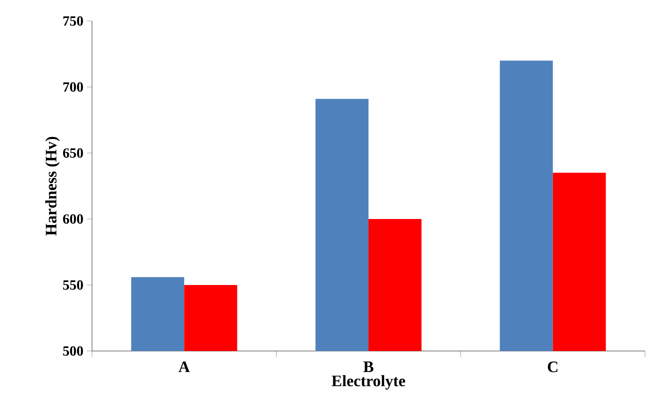 This screenshot has width=648, height=411. What do you see at coordinates (73, 87) in the screenshot?
I see `y-tick-label: 700` at bounding box center [73, 87].